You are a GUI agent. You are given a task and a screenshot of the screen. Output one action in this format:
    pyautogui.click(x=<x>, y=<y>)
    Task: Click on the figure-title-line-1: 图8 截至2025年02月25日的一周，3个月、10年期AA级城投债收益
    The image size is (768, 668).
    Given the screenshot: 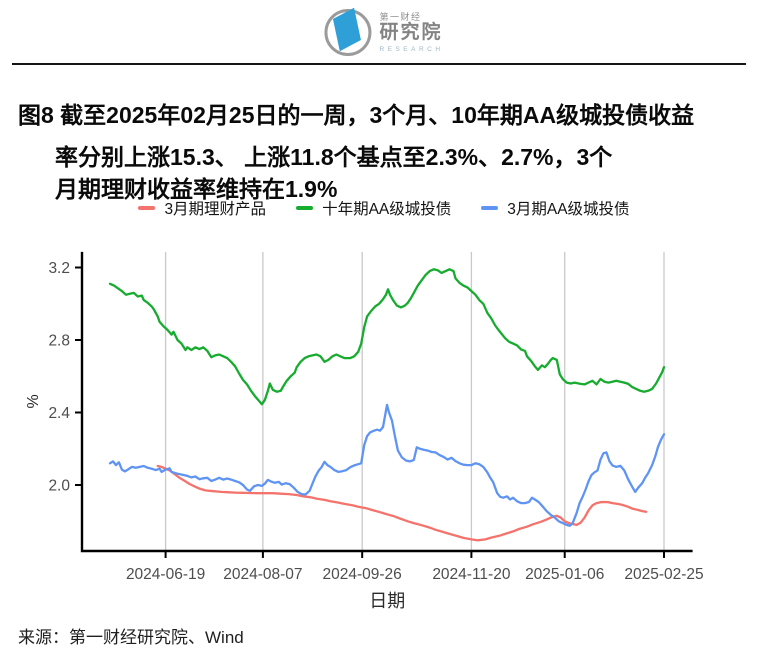 What is the action you would take?
    pyautogui.click(x=356, y=115)
    